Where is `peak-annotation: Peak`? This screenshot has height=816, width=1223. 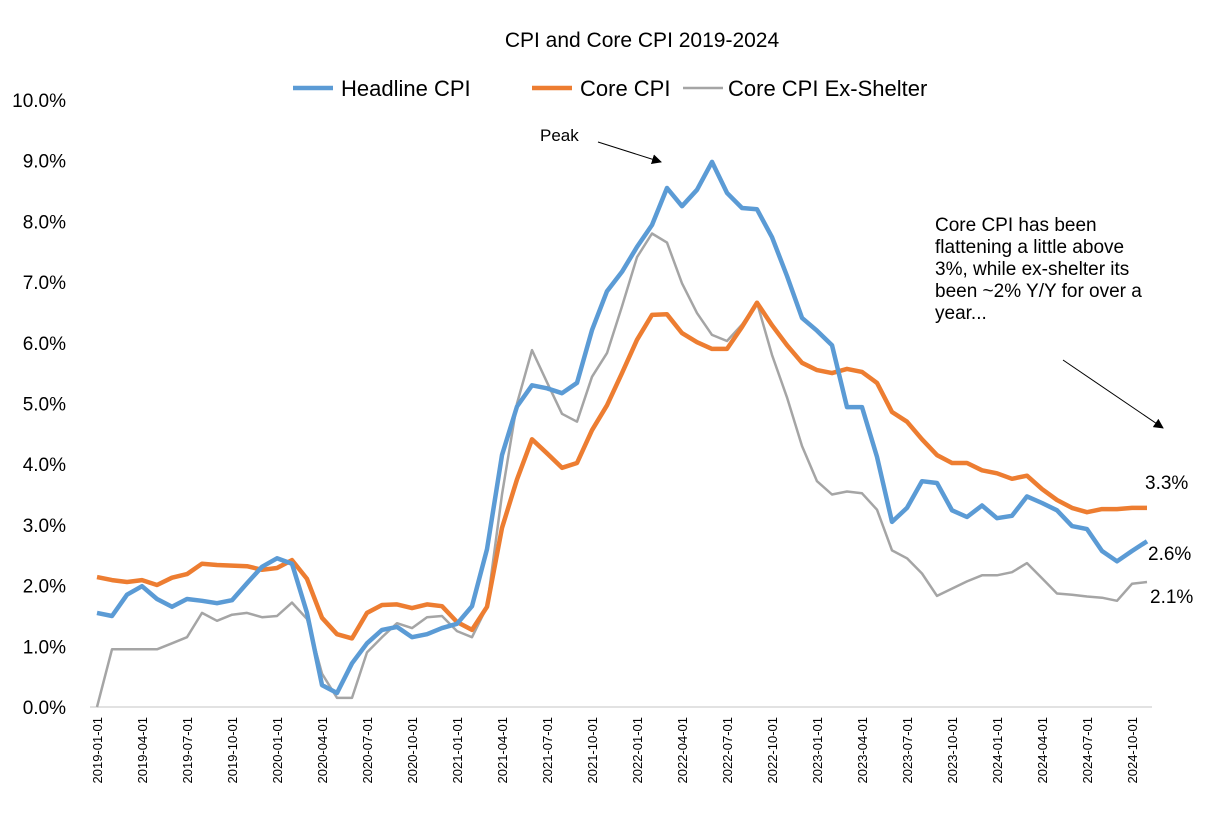
peak-annotation: Peak is located at coordinates (559, 135).